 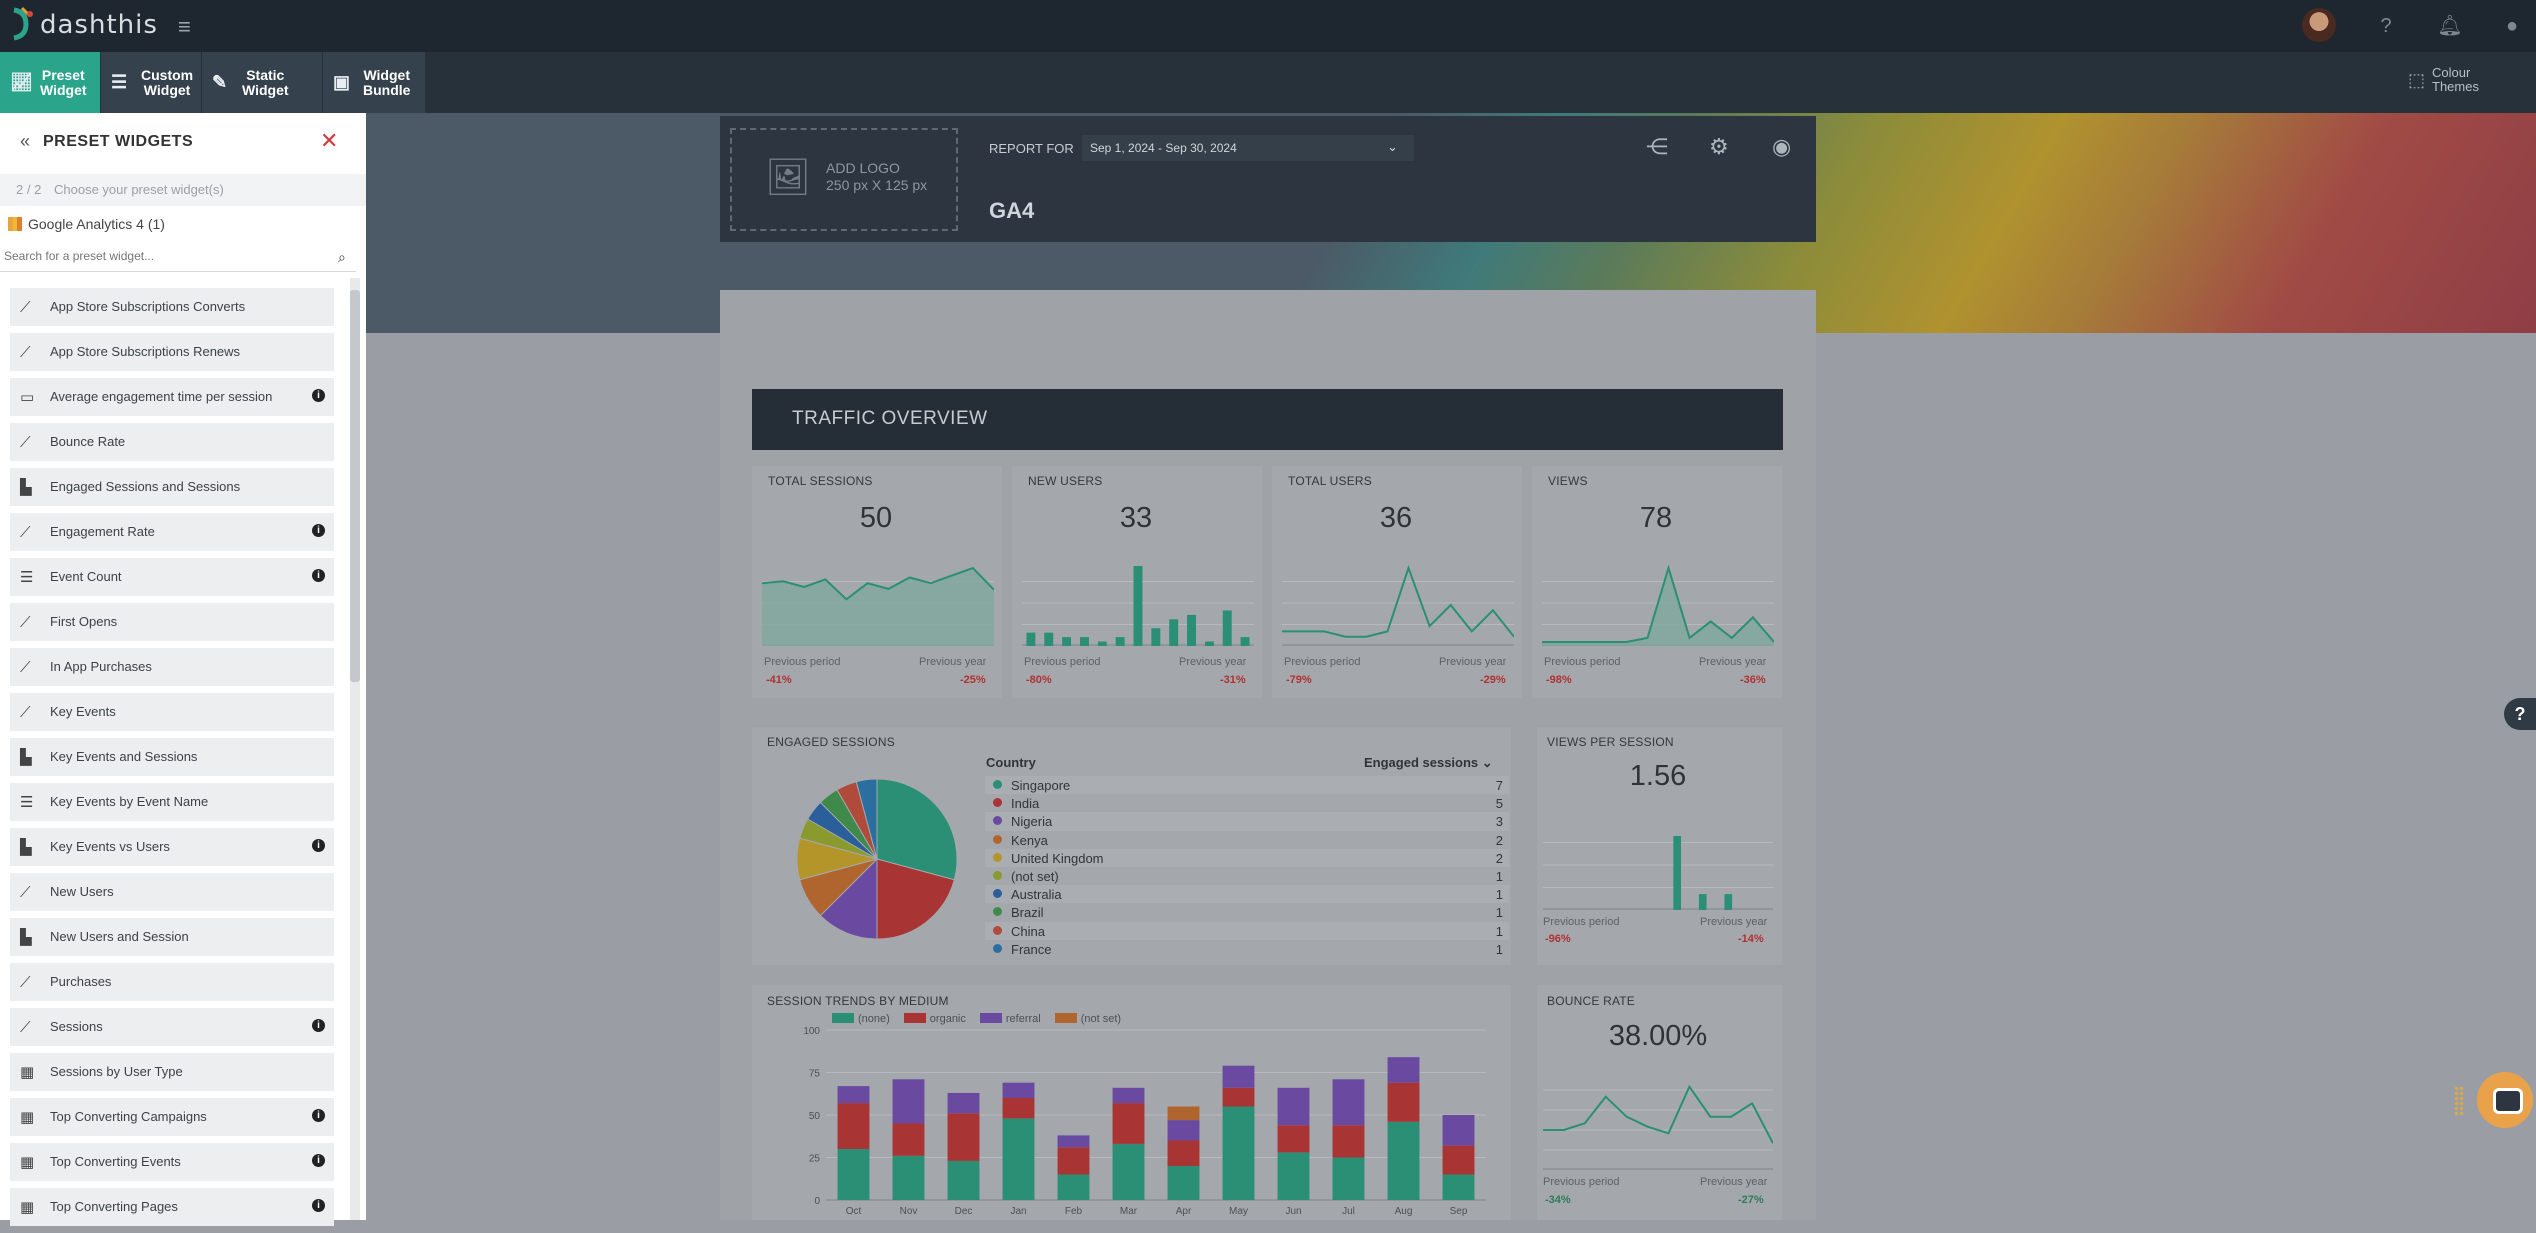 I want to click on legend-dot, so click(x=997, y=839).